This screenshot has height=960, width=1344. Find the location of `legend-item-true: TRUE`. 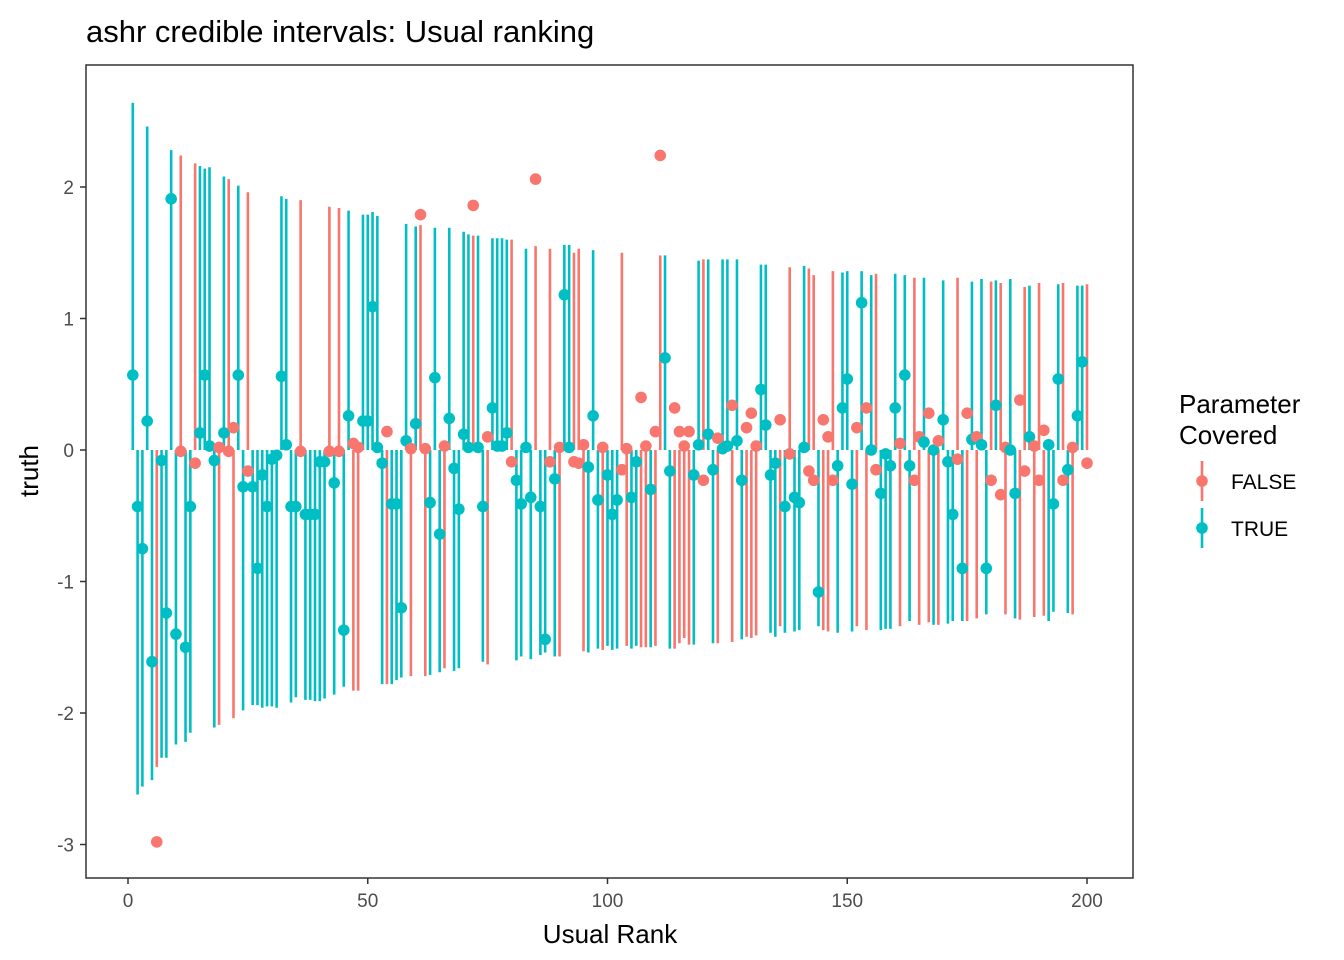

legend-item-true: TRUE is located at coordinates (1242, 528).